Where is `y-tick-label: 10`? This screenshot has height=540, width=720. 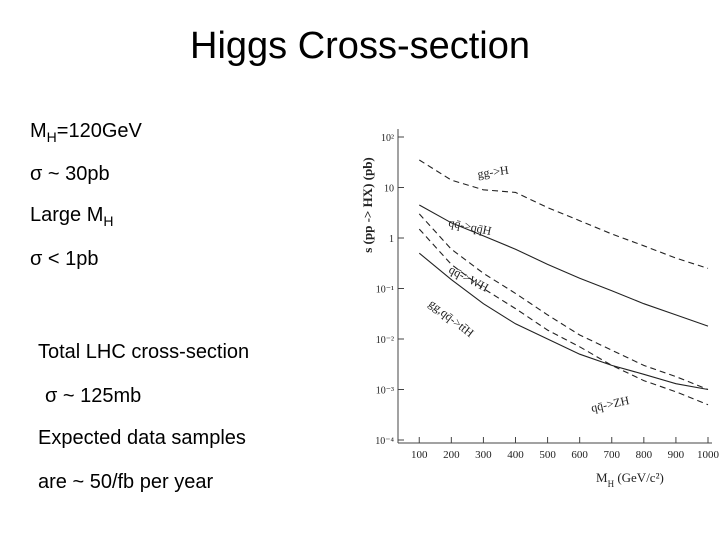
y-tick-label: 10 is located at coordinates (389, 189).